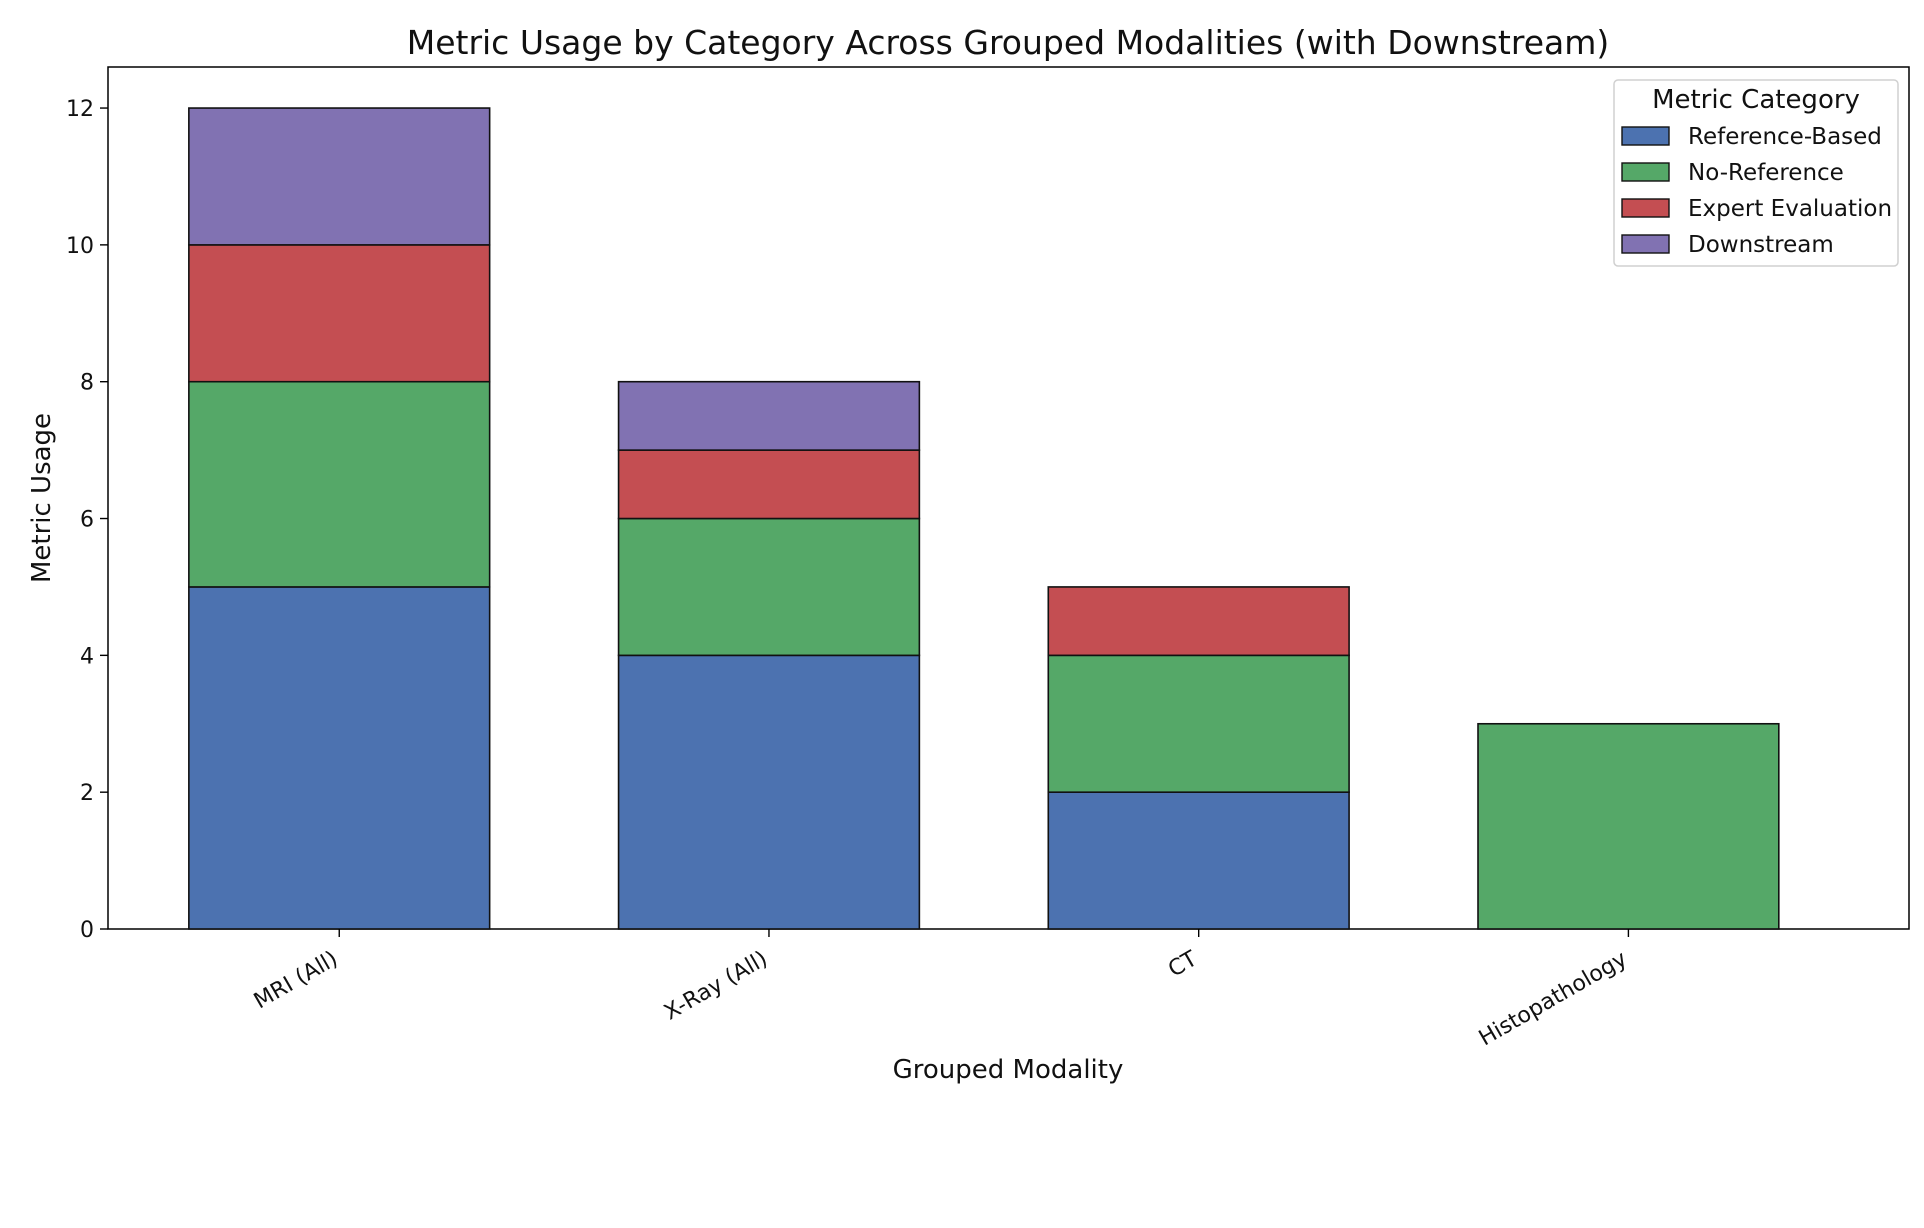 Image resolution: width=1924 pixels, height=1228 pixels. I want to click on y-axis-label: Metric Usage, so click(42, 498).